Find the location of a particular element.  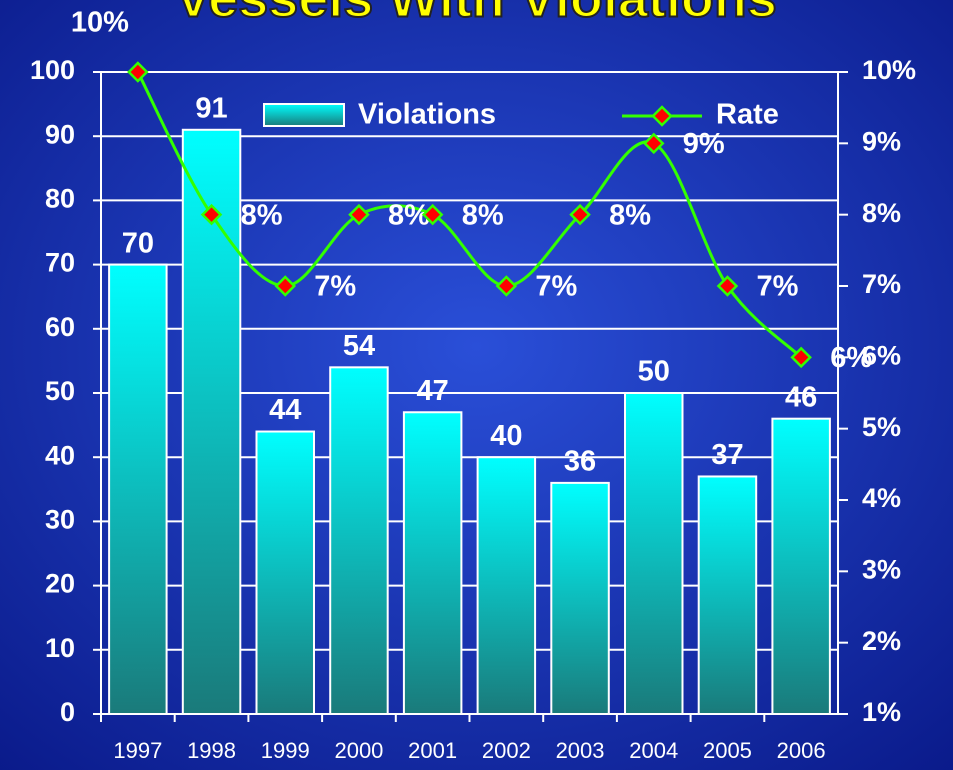

y-tick-label: 40 is located at coordinates (60, 455).